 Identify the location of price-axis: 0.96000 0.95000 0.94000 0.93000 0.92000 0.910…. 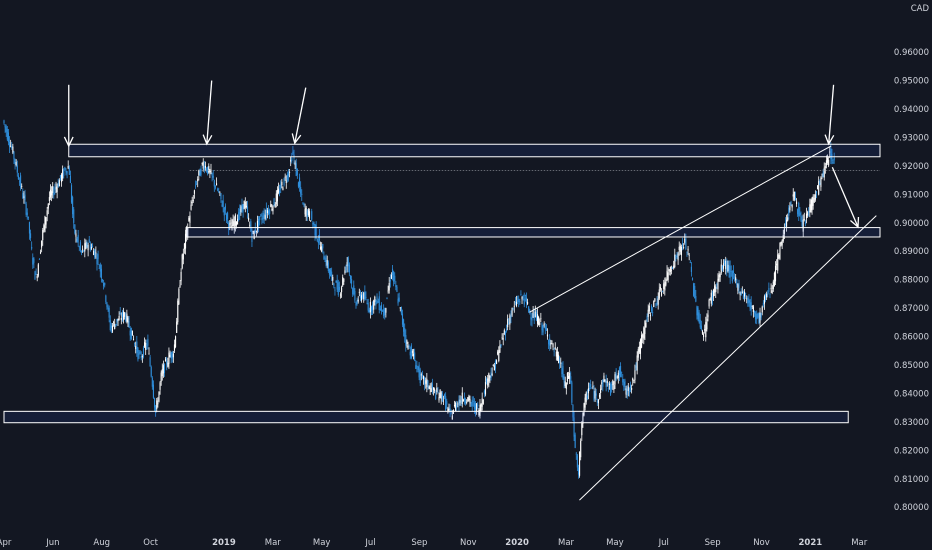
(911, 280).